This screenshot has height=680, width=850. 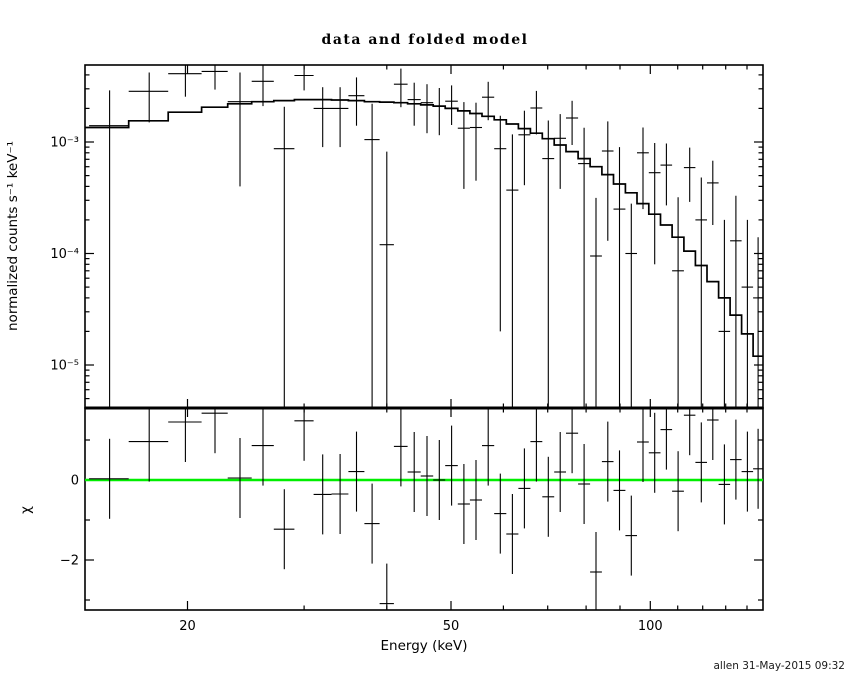 I want to click on x-axis-label: Energy (keV), so click(x=424, y=646).